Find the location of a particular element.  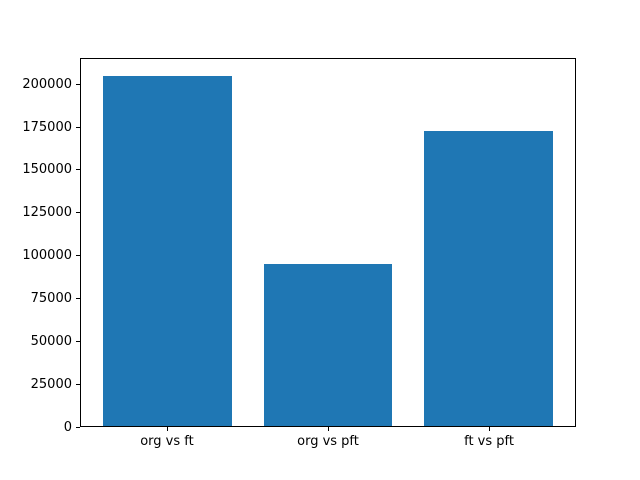

bar-org-vs-pft is located at coordinates (328, 345).